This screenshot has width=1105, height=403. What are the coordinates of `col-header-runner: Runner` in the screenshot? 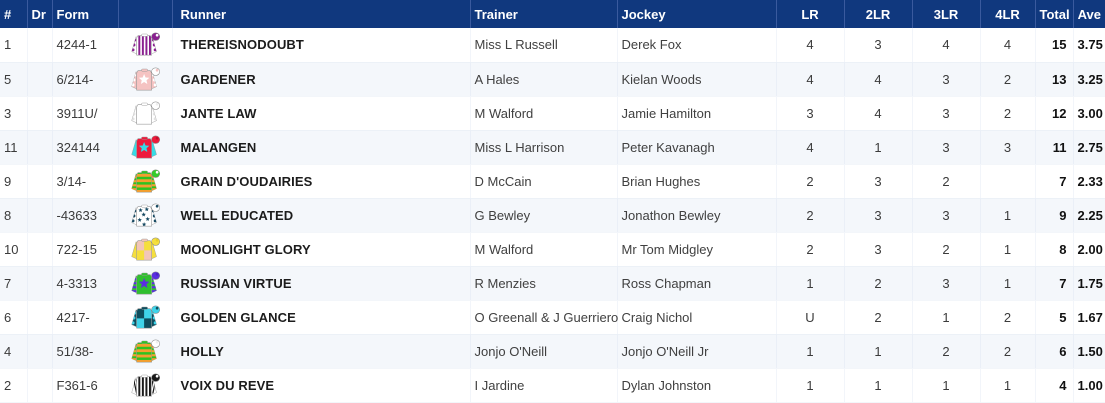 It's located at (321, 14).